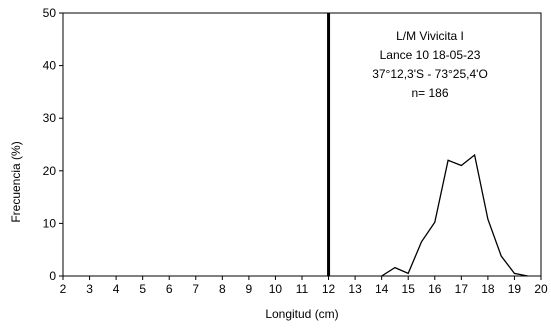 The width and height of the screenshot is (551, 330). Describe the element at coordinates (195, 289) in the screenshot. I see `x-tick-label: 7` at that location.